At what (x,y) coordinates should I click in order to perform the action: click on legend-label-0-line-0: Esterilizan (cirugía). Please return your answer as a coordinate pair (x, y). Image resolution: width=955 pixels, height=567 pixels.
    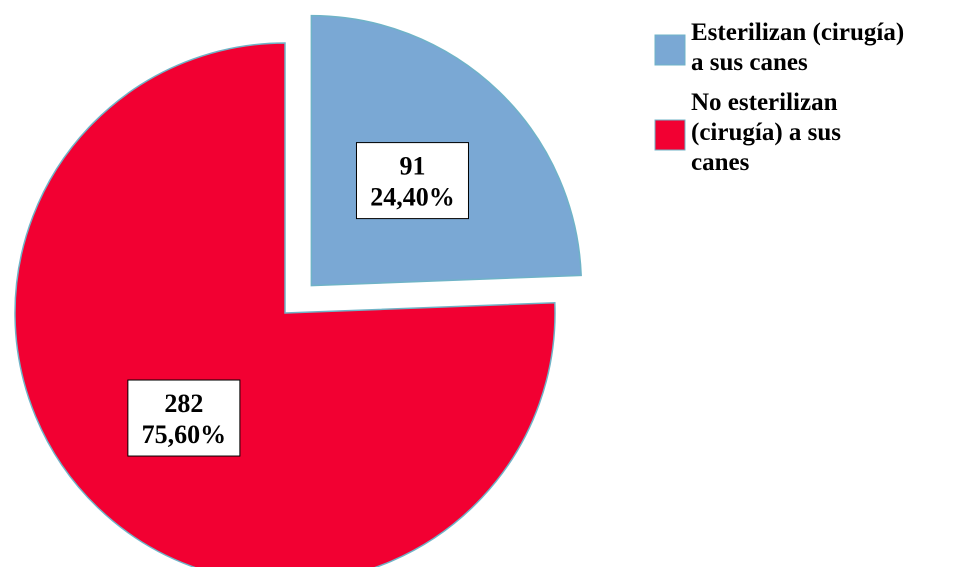
    Looking at the image, I should click on (797, 32).